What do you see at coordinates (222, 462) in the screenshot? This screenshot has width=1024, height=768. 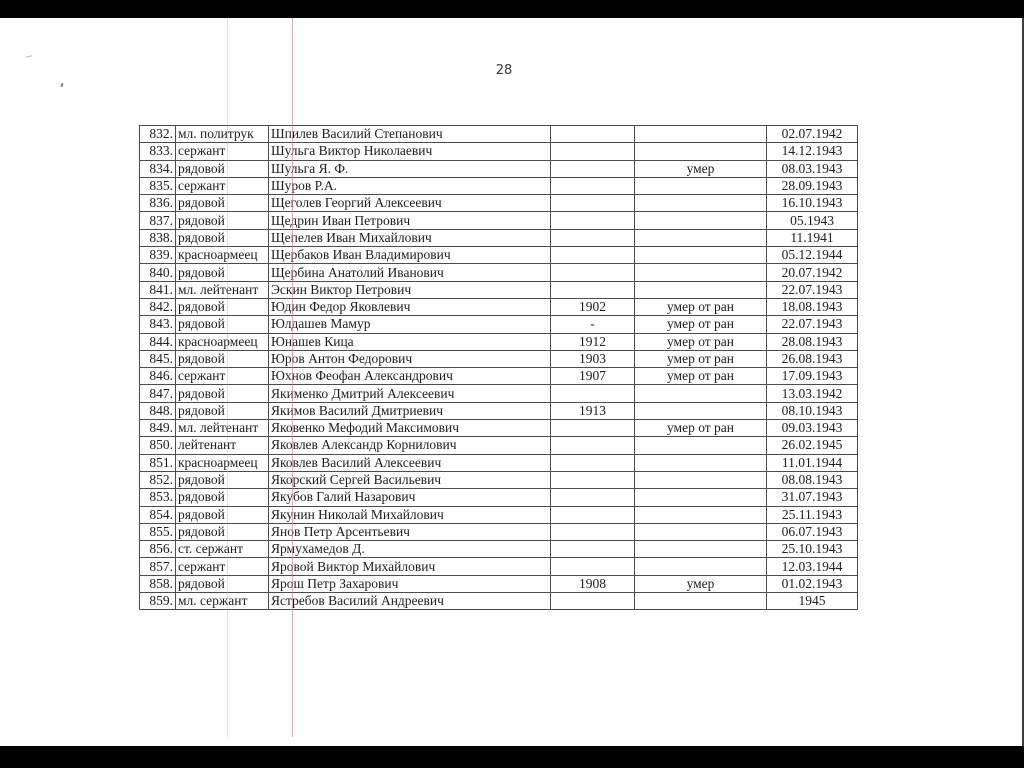 I see `row-rank: красноармеец` at bounding box center [222, 462].